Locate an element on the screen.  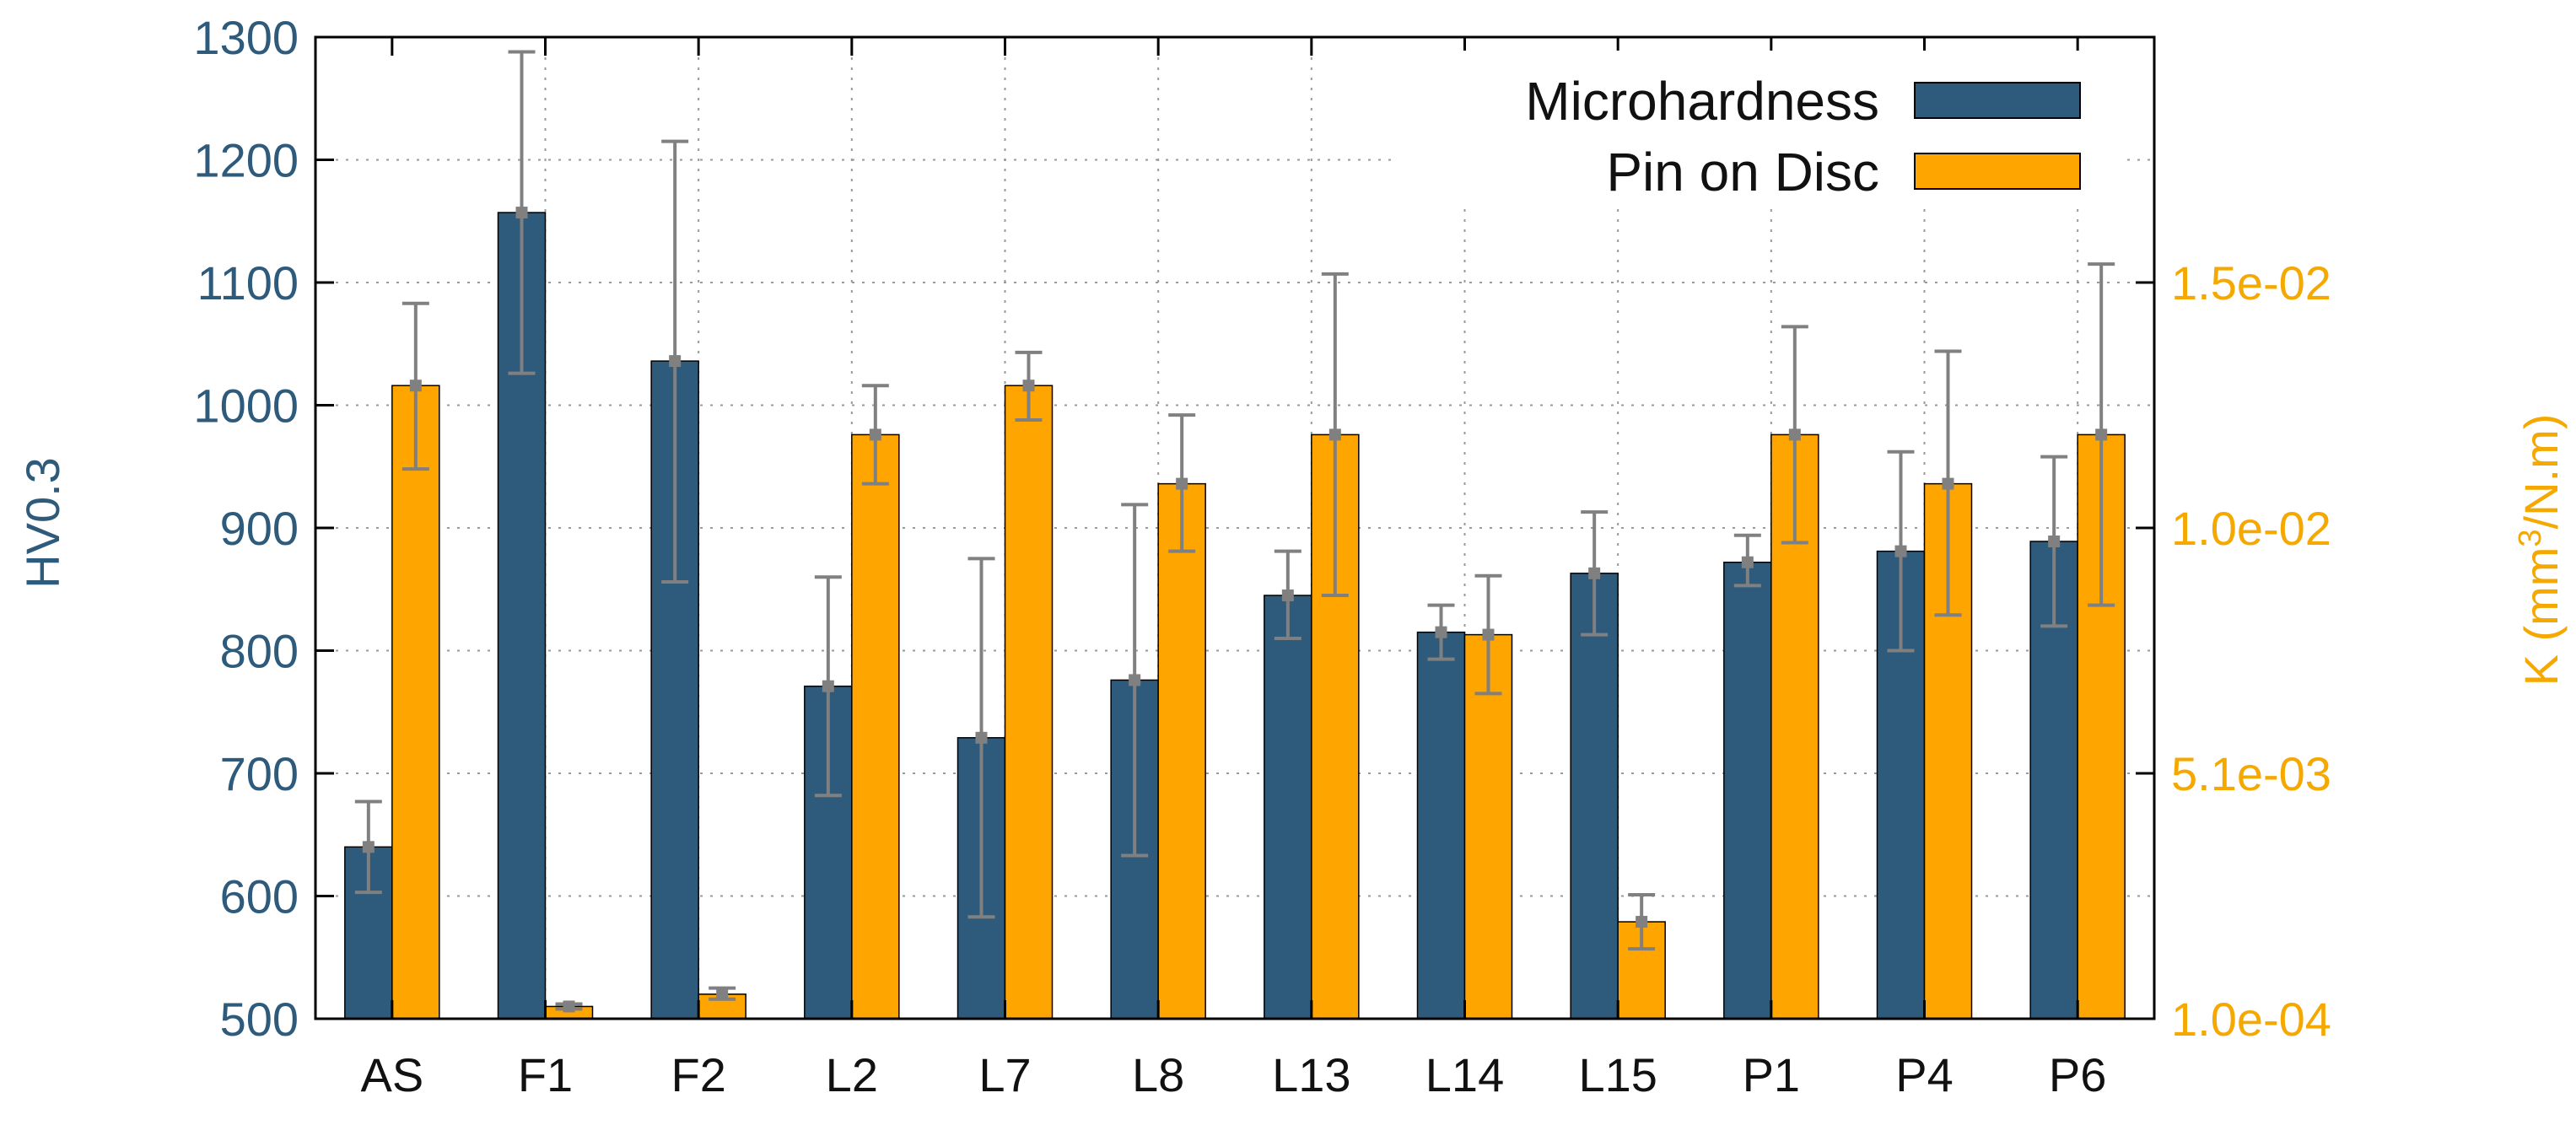
x-tick-label: AS is located at coordinates (391, 1075).